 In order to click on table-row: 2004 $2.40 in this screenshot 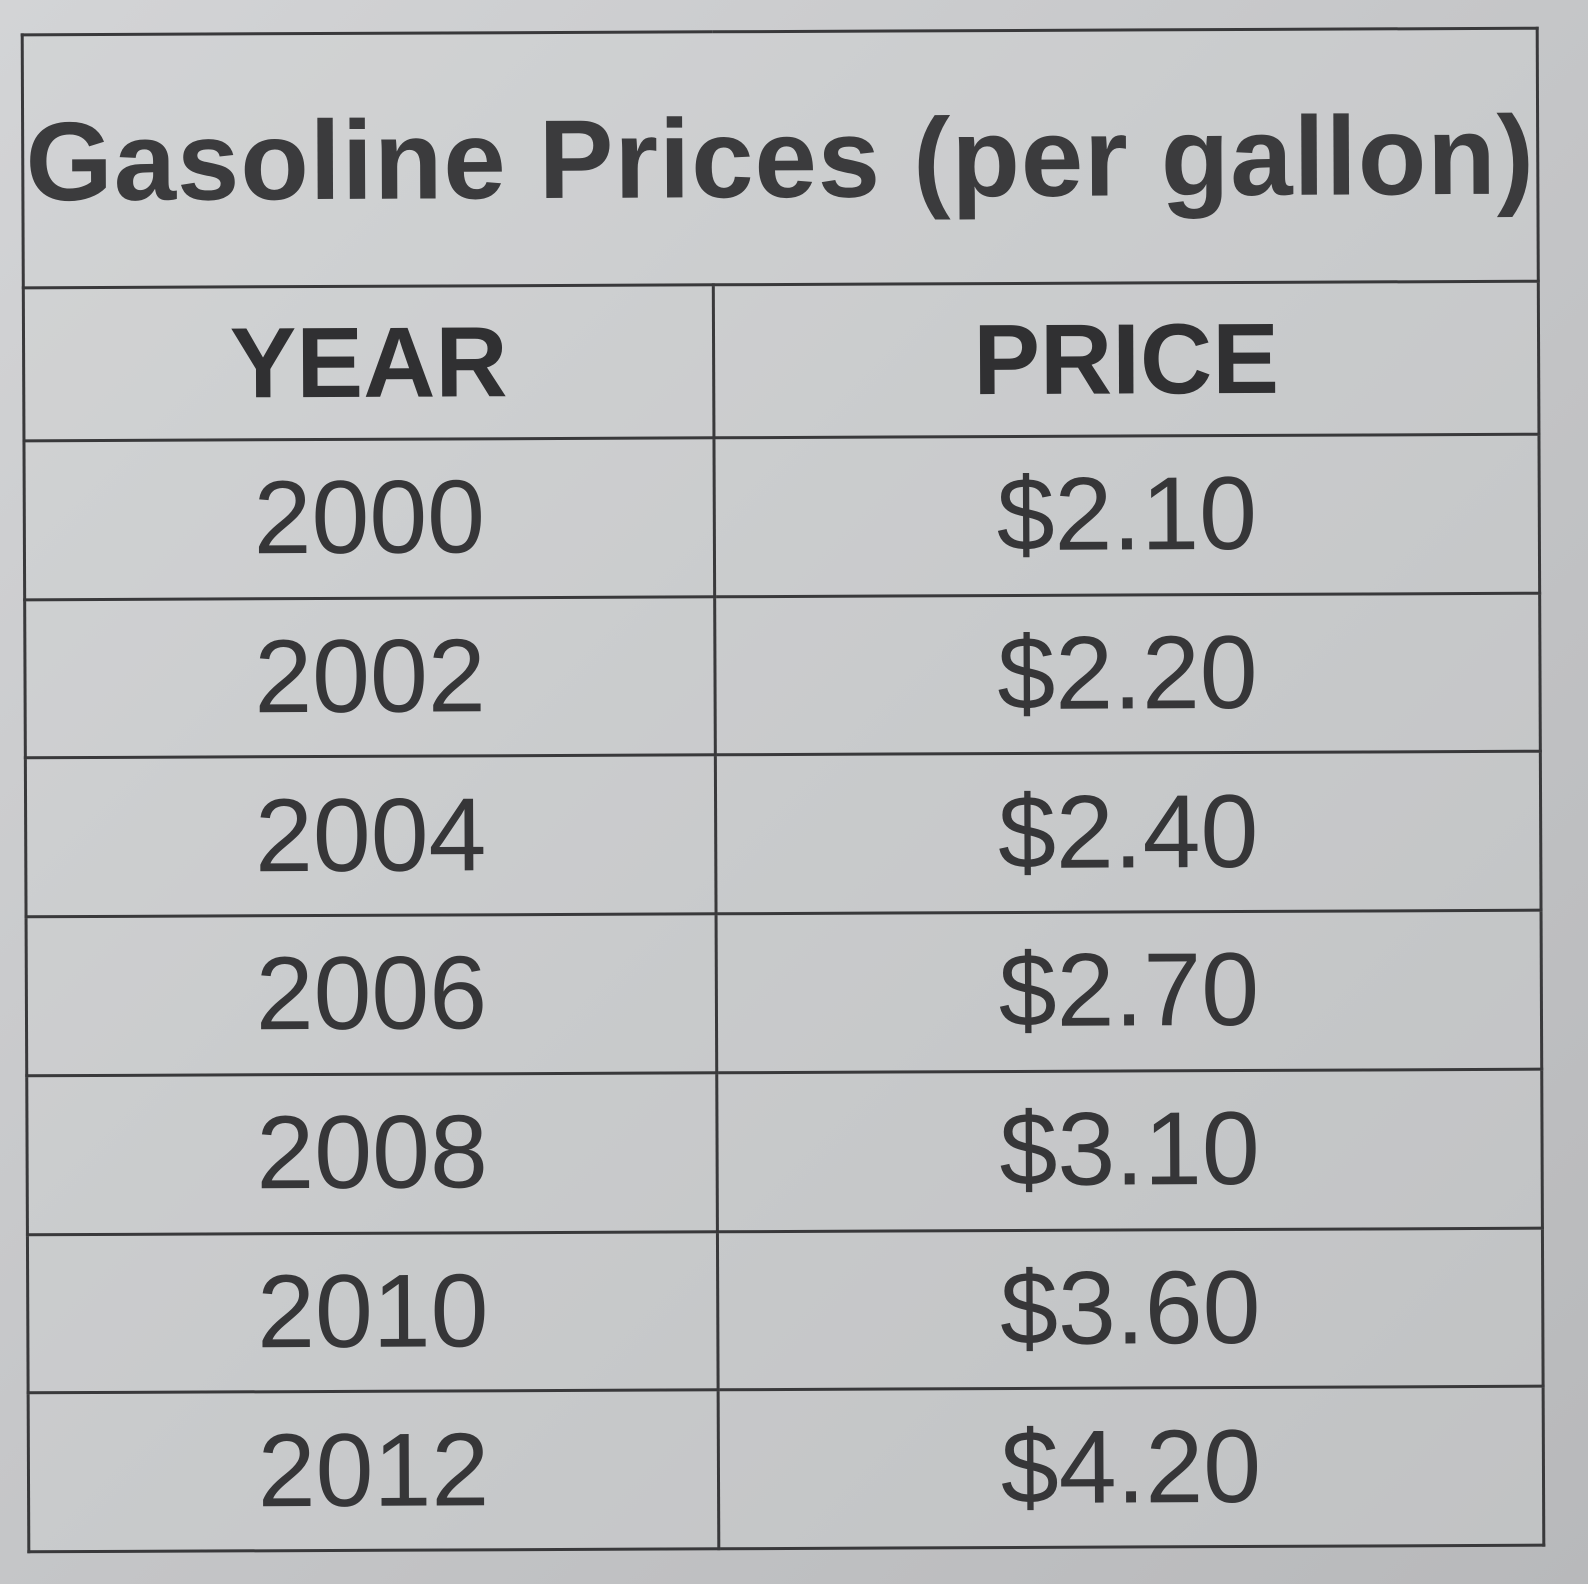, I will do `click(783, 834)`.